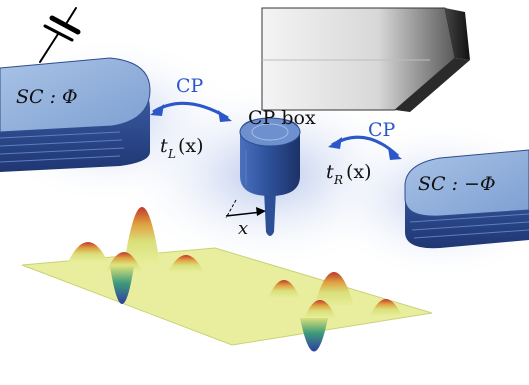  I want to click on axis-x-label: x, so click(243, 228).